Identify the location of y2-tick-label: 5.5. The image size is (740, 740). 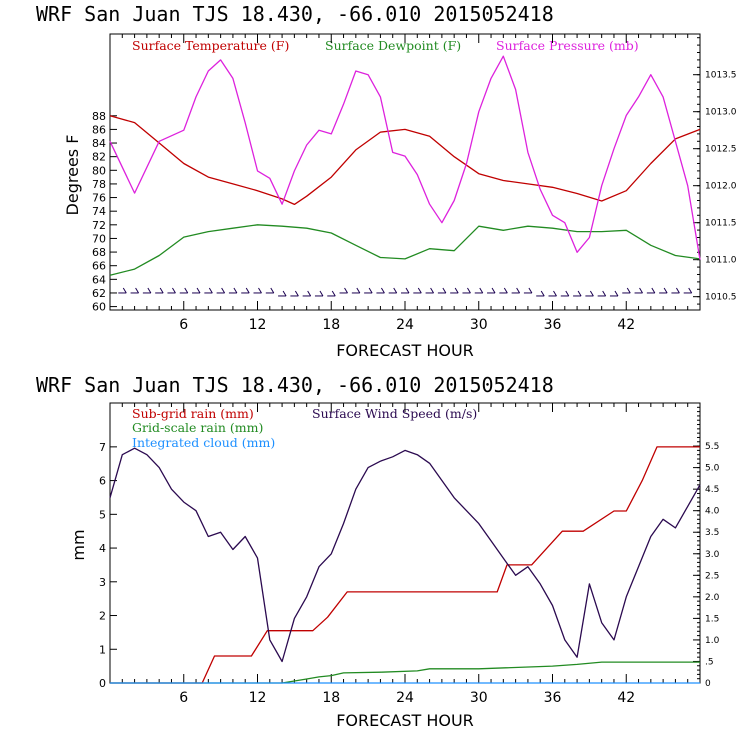
(712, 447).